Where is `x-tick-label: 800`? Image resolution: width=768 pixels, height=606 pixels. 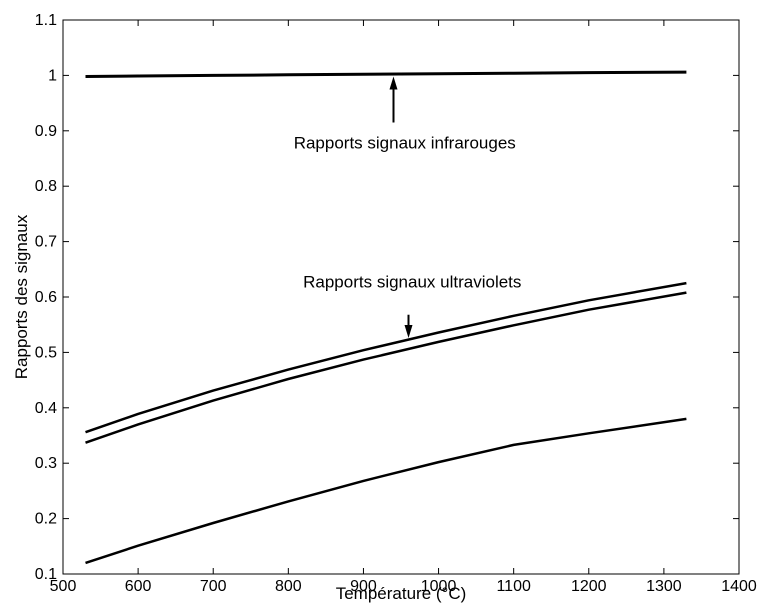
x-tick-label: 800 is located at coordinates (288, 586).